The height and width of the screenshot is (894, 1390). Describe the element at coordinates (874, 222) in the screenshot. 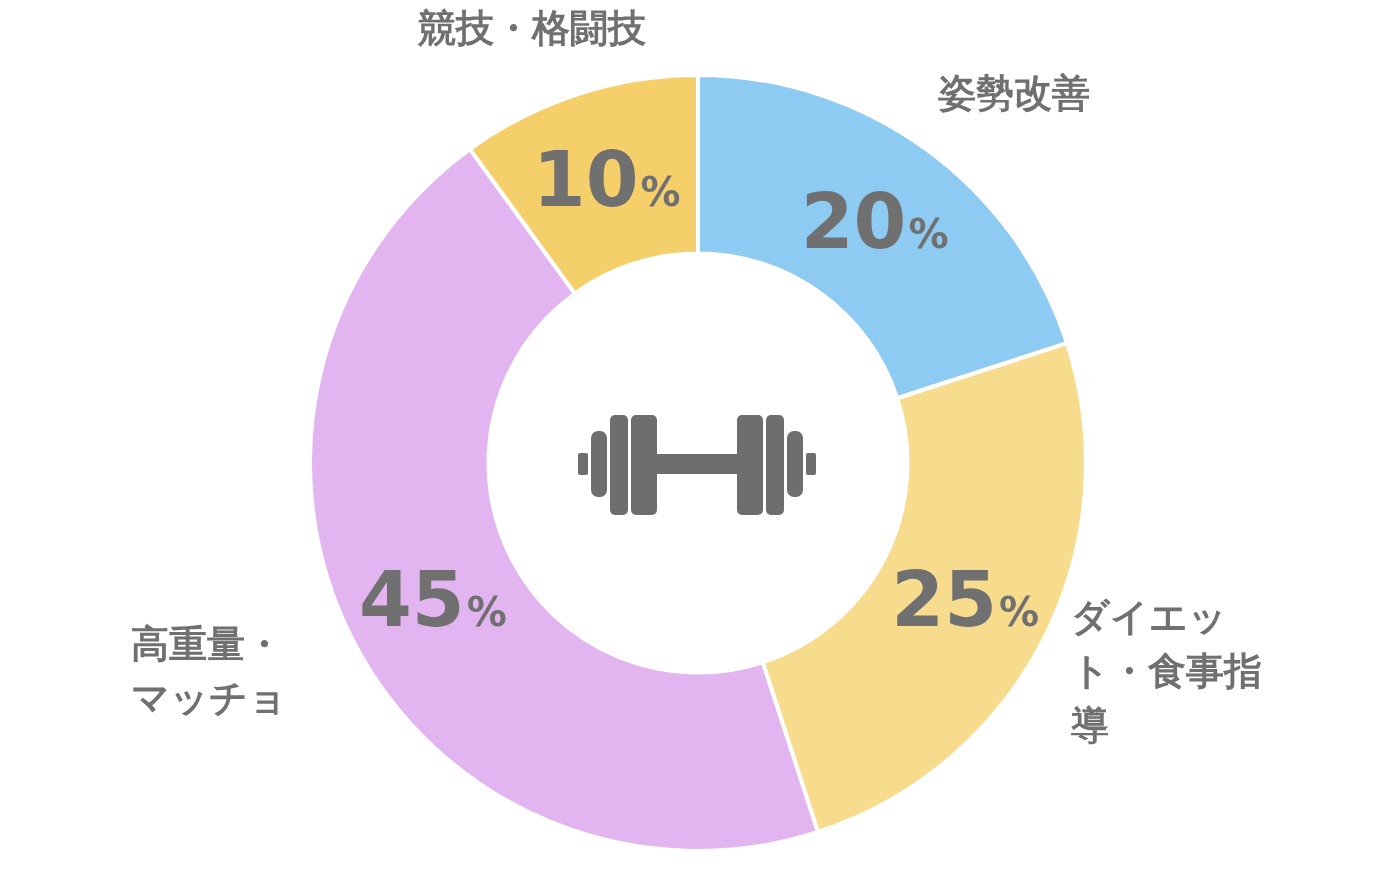

I see `data-label: 20%` at that location.